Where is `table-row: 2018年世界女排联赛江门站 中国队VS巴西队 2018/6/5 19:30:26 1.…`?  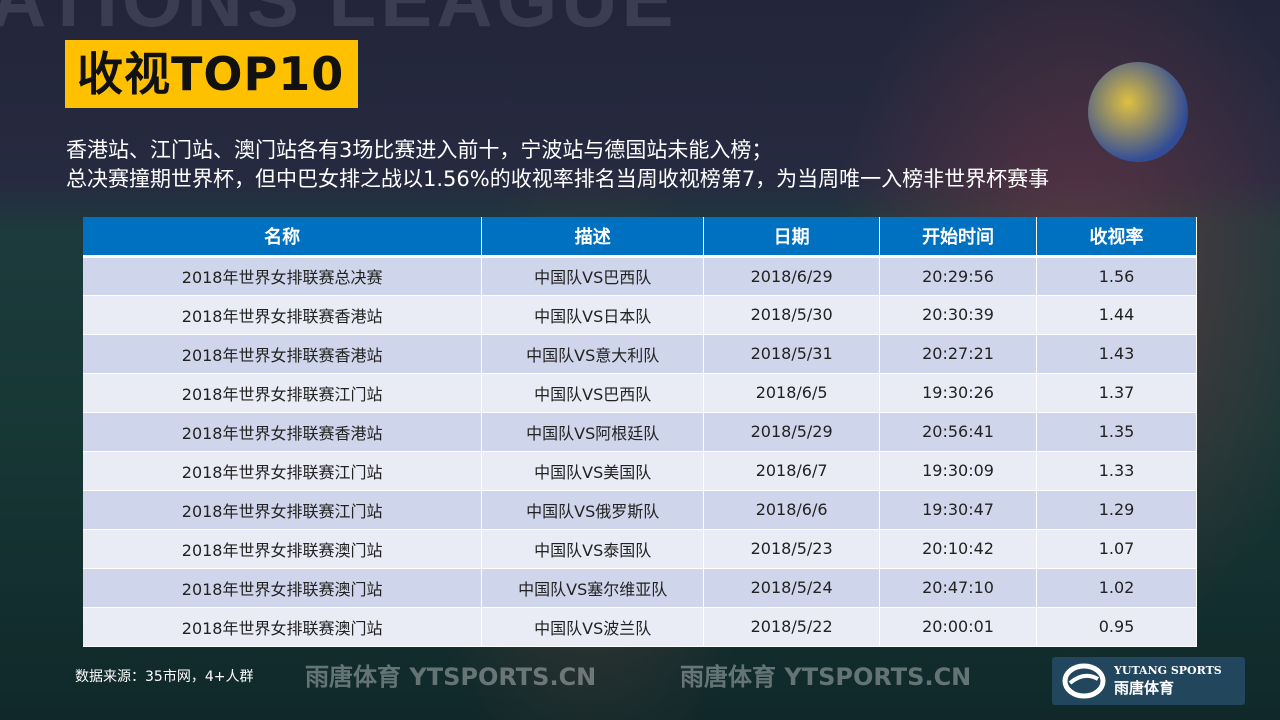 table-row: 2018年世界女排联赛江门站 中国队VS巴西队 2018/6/5 19:30:26 1.… is located at coordinates (640, 393).